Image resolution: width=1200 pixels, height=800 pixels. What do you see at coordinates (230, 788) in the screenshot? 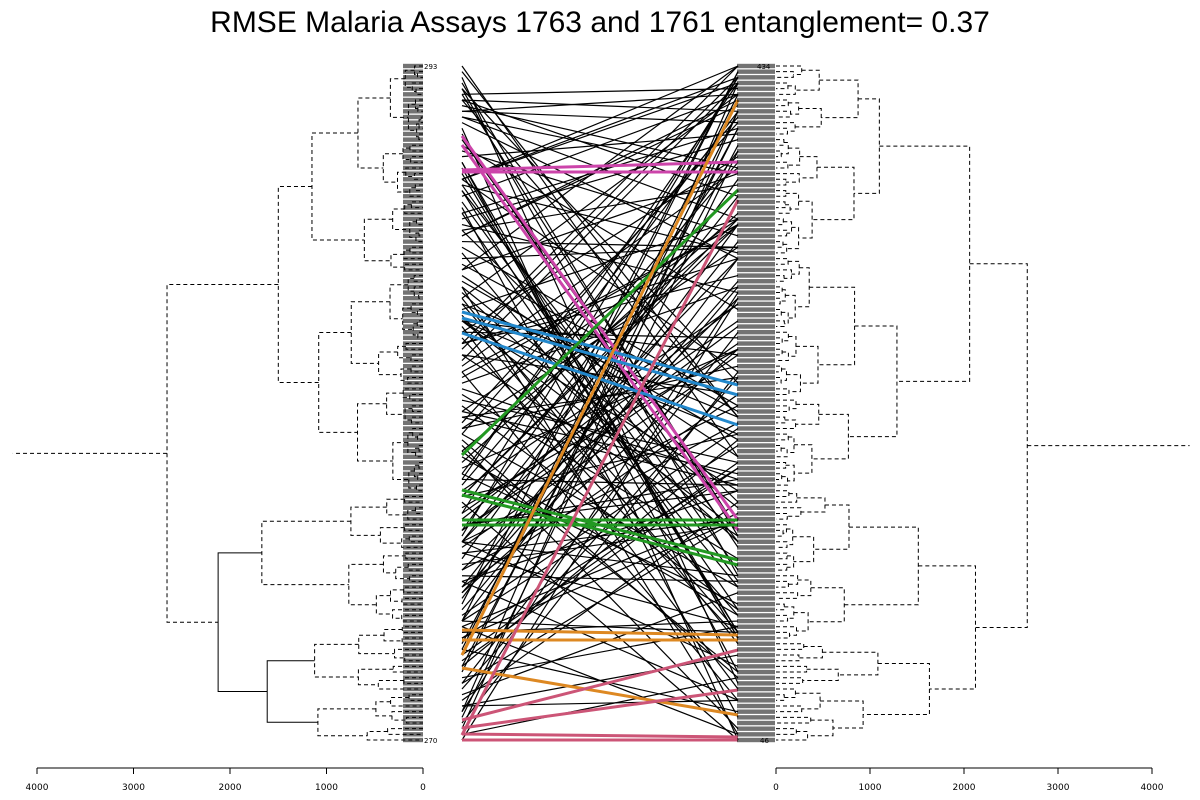
I see `tick-label: 2000` at bounding box center [230, 788].